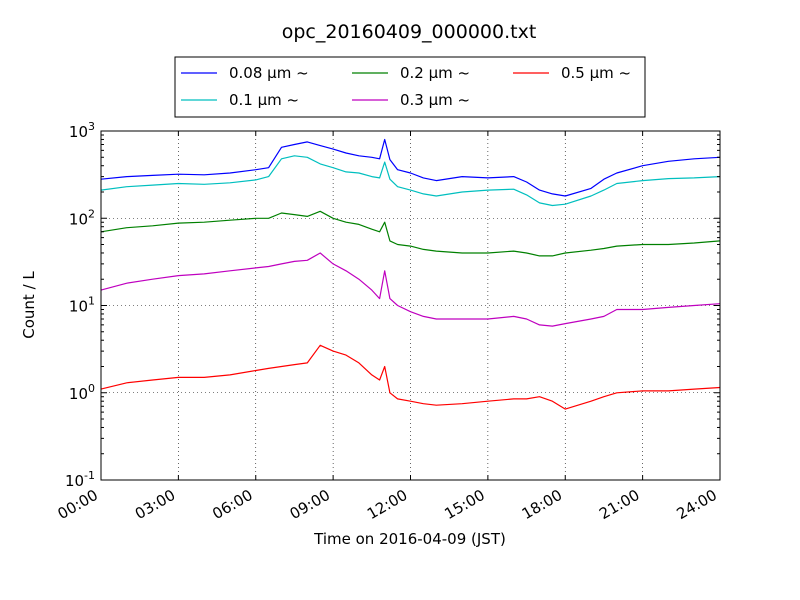 Image resolution: width=800 pixels, height=600 pixels. What do you see at coordinates (596, 73) in the screenshot?
I see `legend-label: 0.5 μm ~` at bounding box center [596, 73].